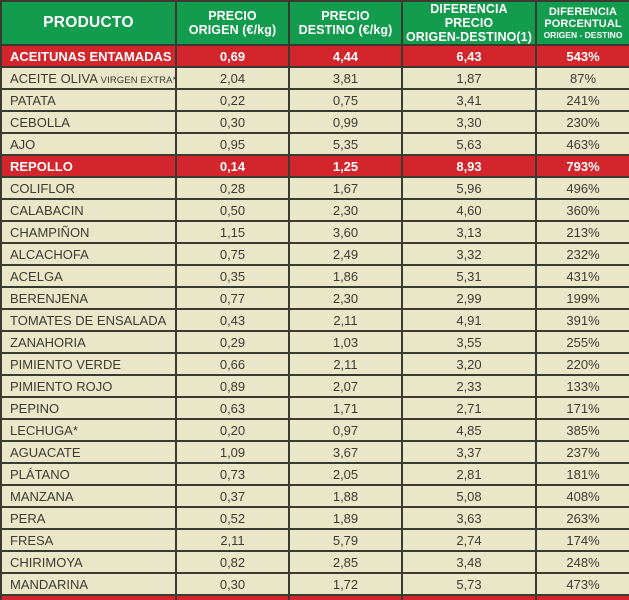 This screenshot has width=629, height=600. What do you see at coordinates (582, 386) in the screenshot?
I see `cell-diferencia-porcentual: 133%` at bounding box center [582, 386].